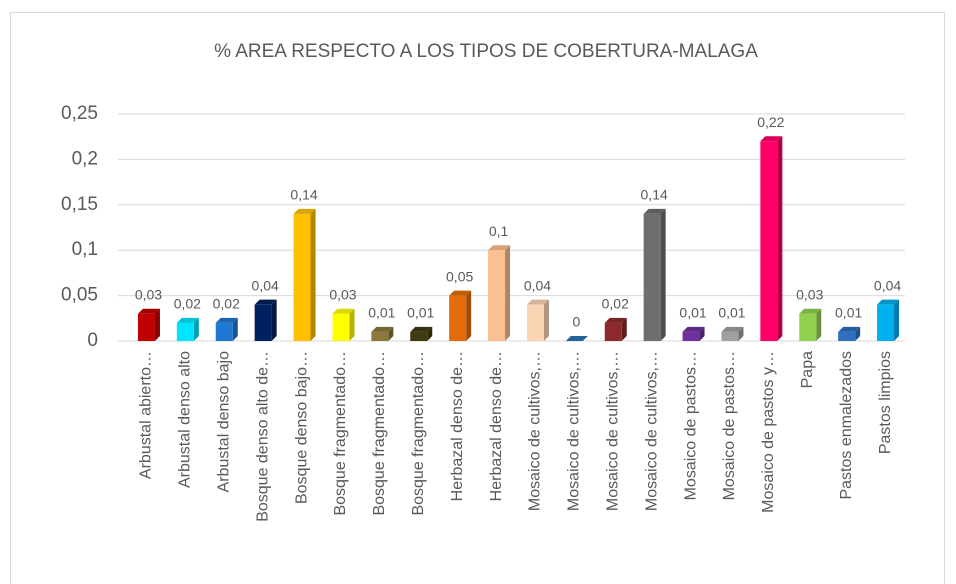 The image size is (956, 584). Describe the element at coordinates (92, 340) in the screenshot. I see `y-tick-label: 0` at that location.